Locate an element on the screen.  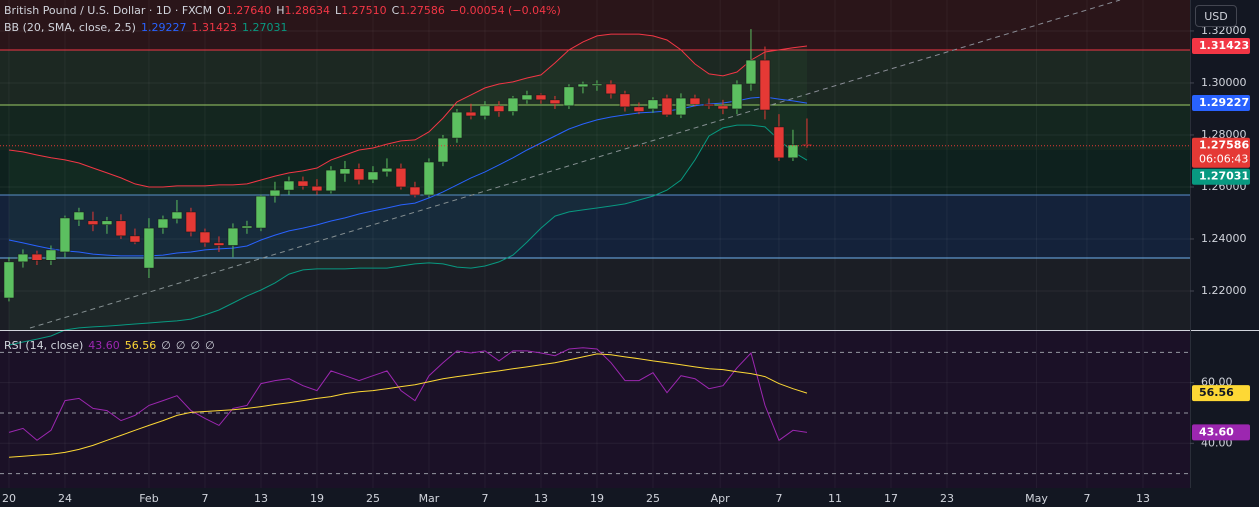
ohlc-item: O1.27640 is located at coordinates (244, 10).